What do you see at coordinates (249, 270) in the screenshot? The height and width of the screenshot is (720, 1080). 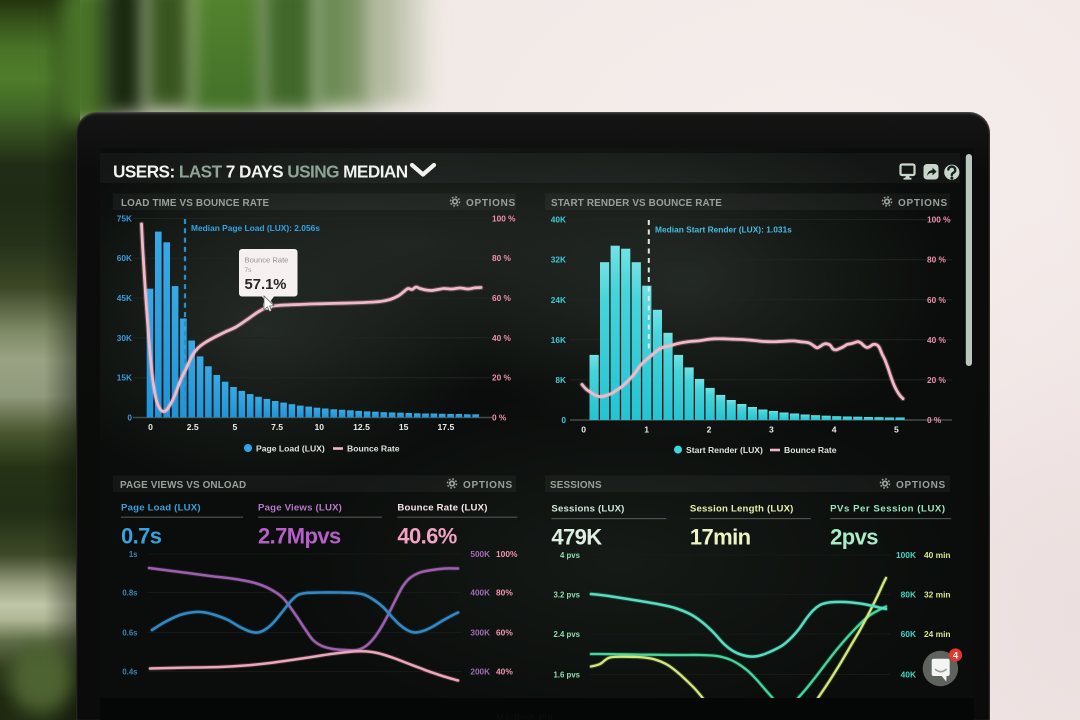 I see `svg-text: 7s` at bounding box center [249, 270].